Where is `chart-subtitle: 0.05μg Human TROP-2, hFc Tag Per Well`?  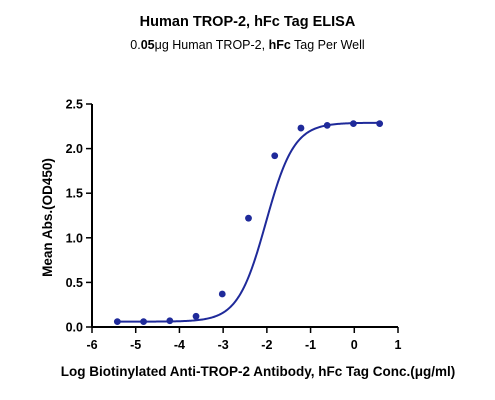
chart-subtitle: 0.05μg Human TROP-2, hFc Tag Per Well is located at coordinates (247, 45).